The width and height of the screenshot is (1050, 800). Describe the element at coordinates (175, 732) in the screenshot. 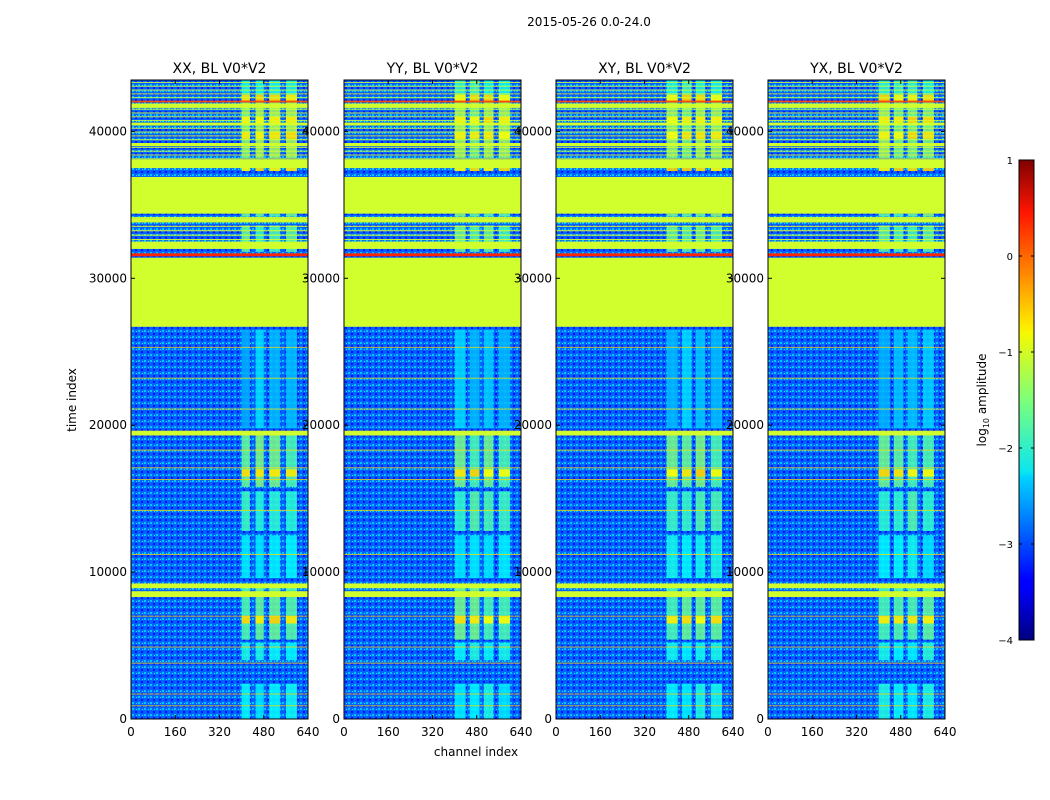

I see `x-tick-label: 160` at that location.